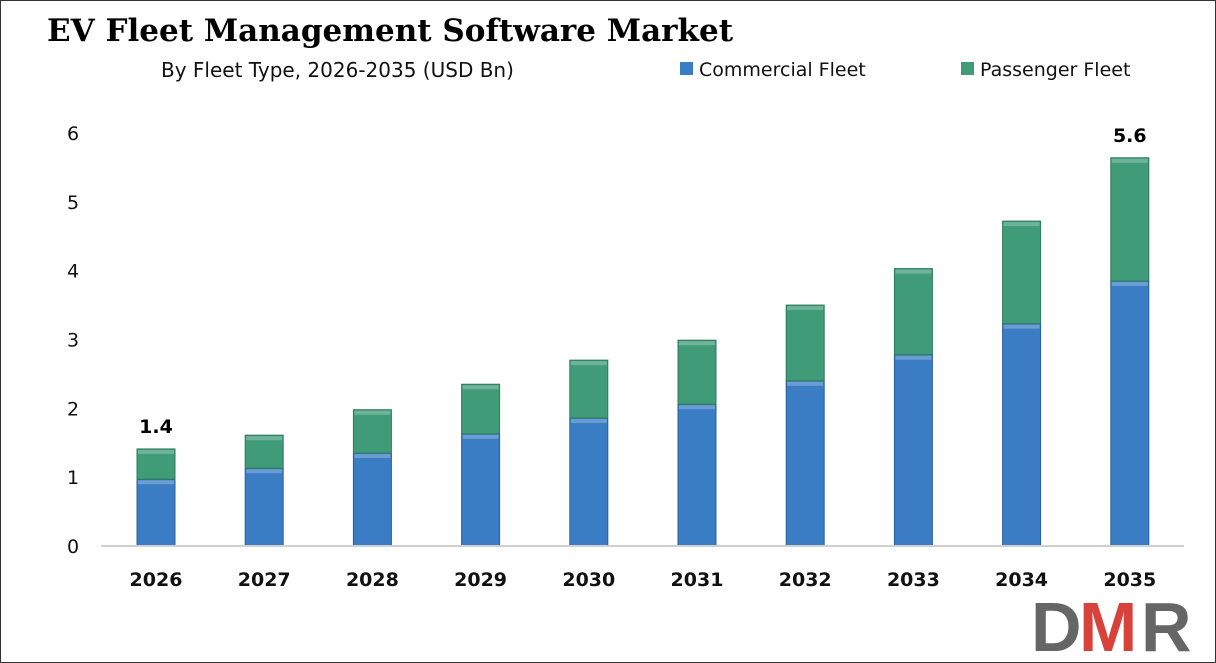 The height and width of the screenshot is (663, 1216). I want to click on bar-commercial-2035, so click(1130, 413).